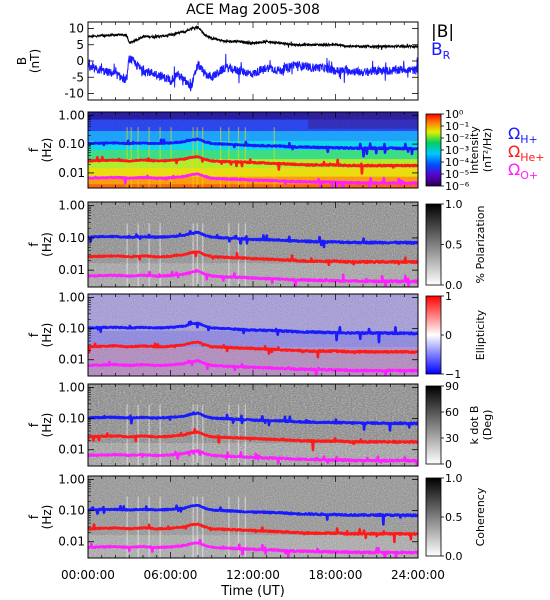  Describe the element at coordinates (252, 591) in the screenshot. I see `x-axis-label: Time (UT)` at that location.